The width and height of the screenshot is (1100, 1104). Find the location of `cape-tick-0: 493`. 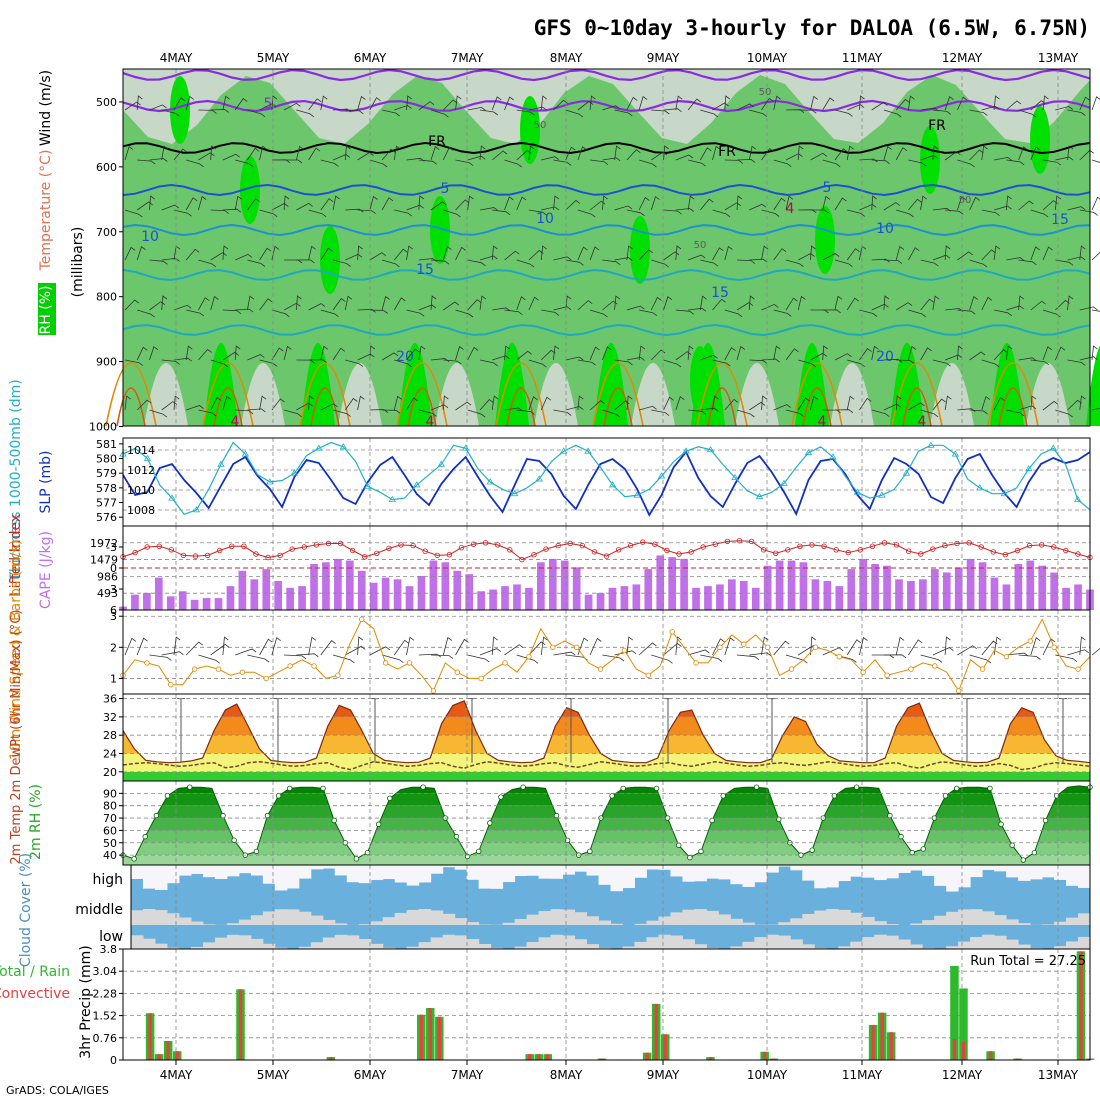

cape-tick-0: 493 is located at coordinates (107, 593).